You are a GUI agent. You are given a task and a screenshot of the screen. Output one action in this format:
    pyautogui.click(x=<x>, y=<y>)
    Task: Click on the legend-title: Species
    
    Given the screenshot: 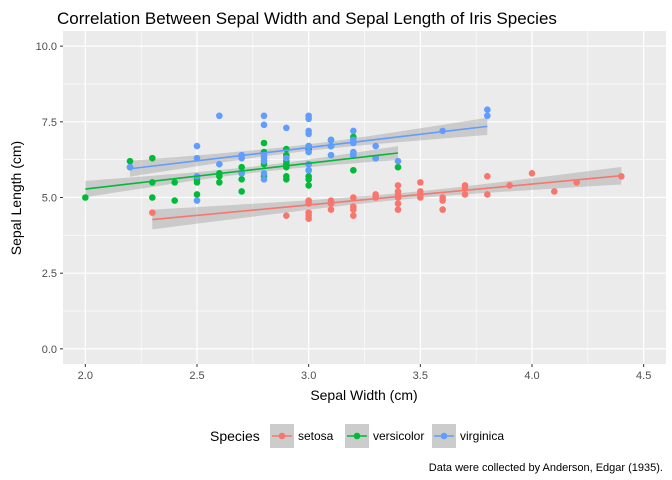 What is the action you would take?
    pyautogui.click(x=235, y=436)
    